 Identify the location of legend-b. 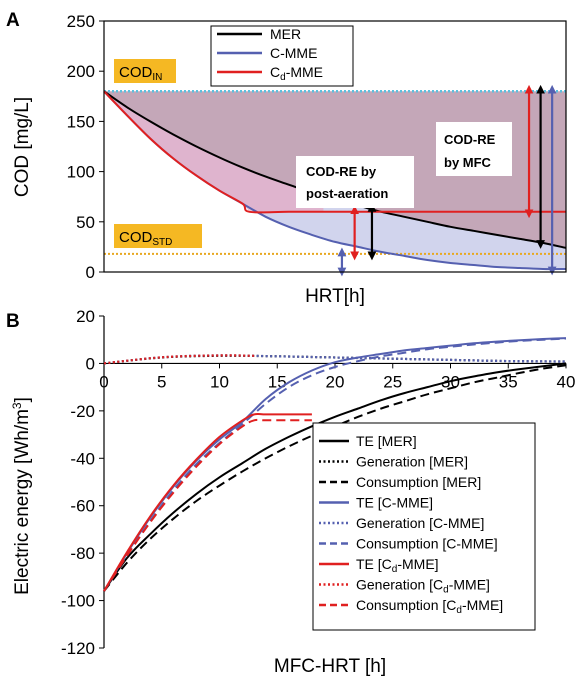
(424, 526).